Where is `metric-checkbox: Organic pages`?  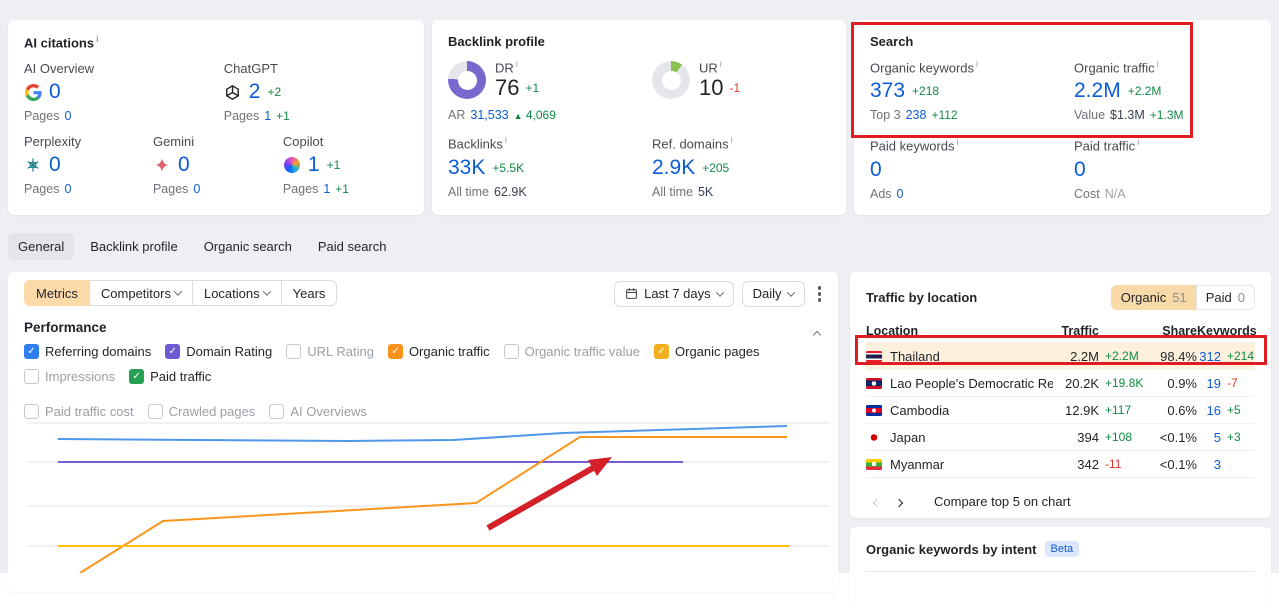 metric-checkbox: Organic pages is located at coordinates (707, 351).